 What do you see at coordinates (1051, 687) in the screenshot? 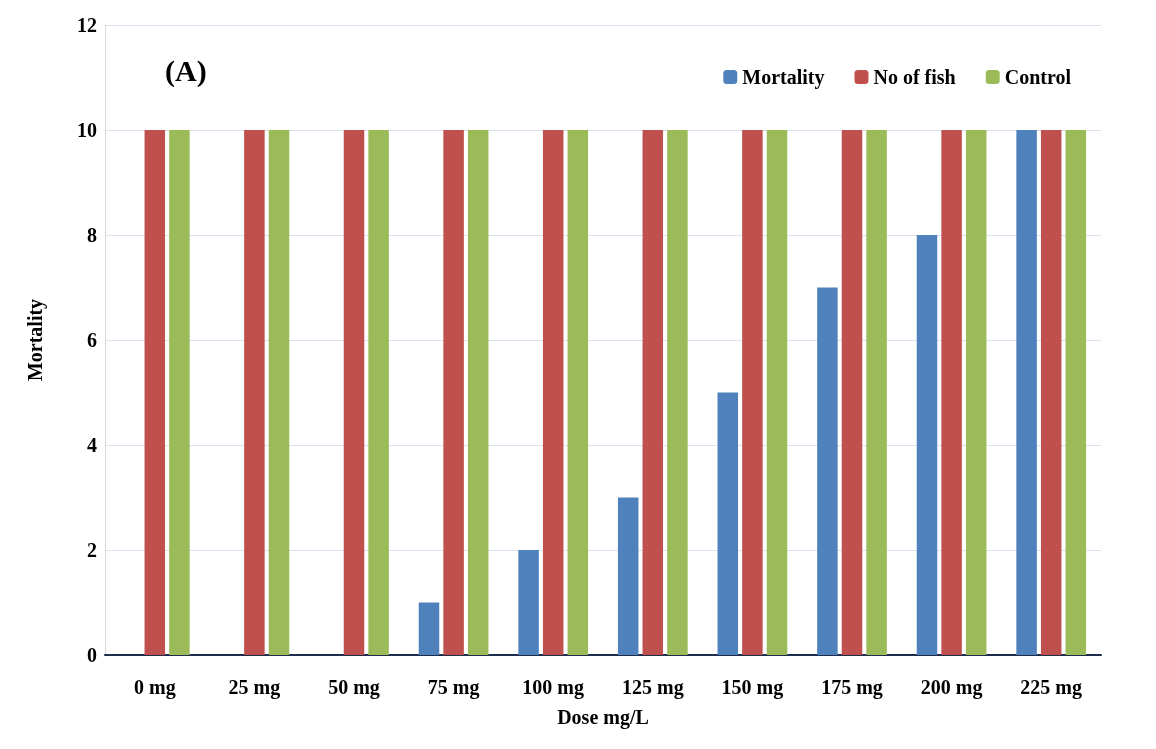
I see `x-tick-label: 225 mg` at bounding box center [1051, 687].